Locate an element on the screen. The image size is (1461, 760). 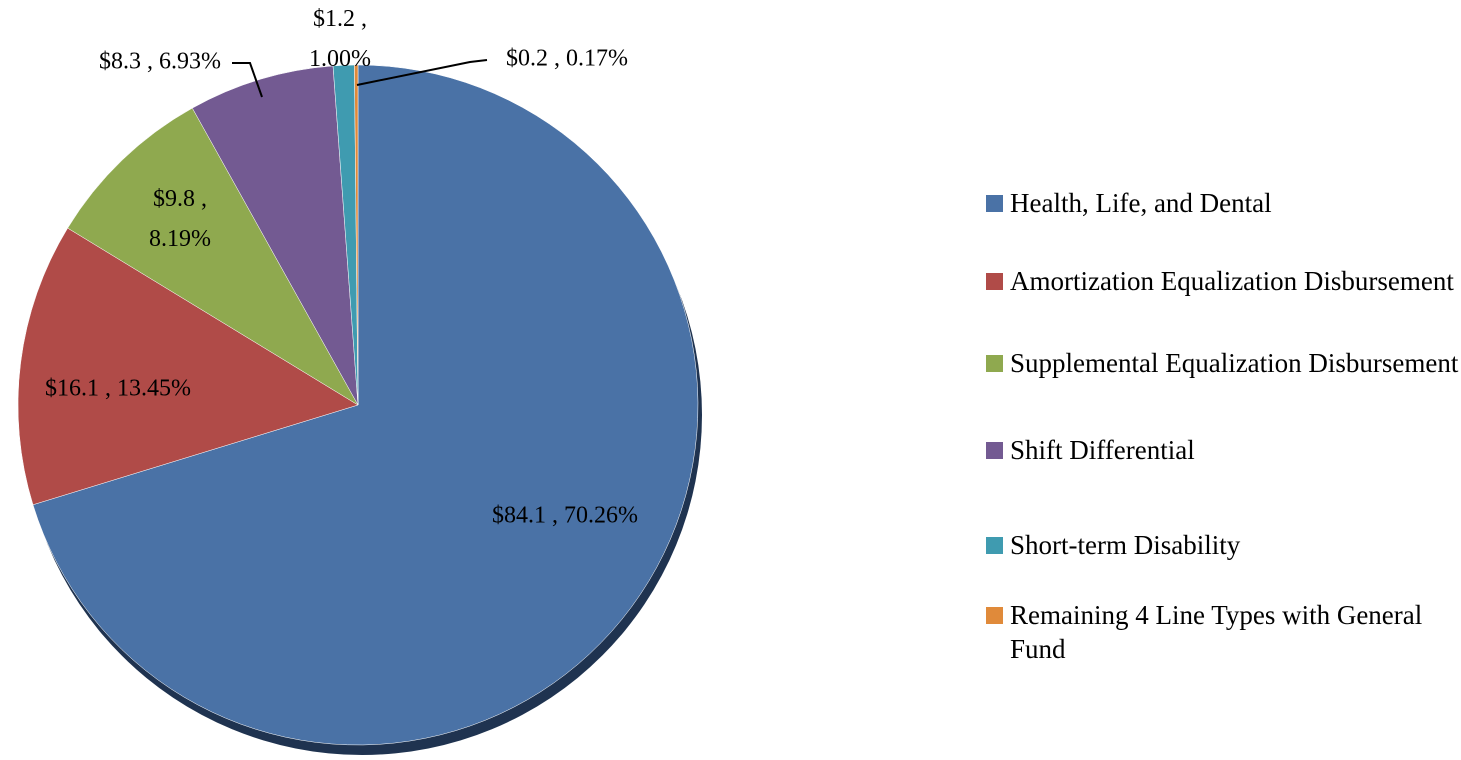
data-label: $1.2 , 1.00% is located at coordinates (340, 39).